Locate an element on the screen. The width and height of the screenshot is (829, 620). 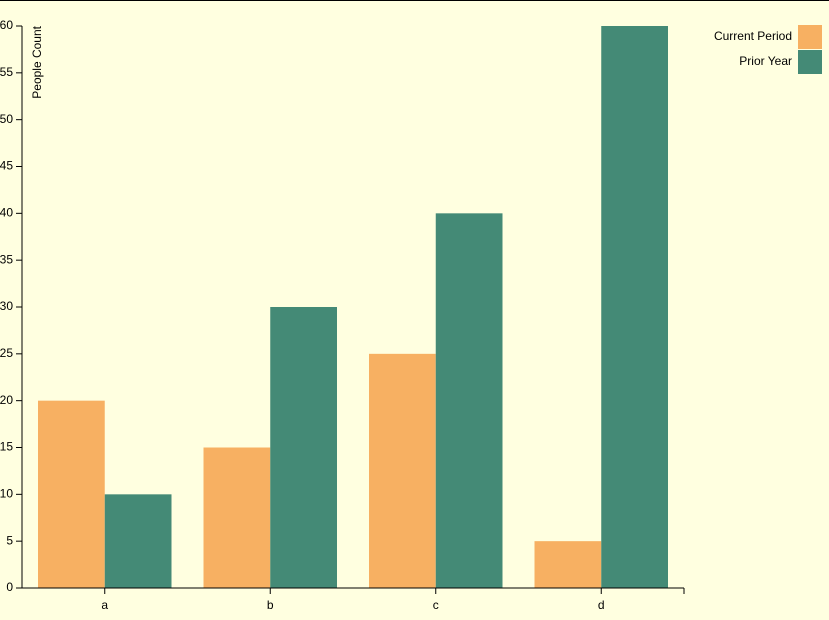
y-tick-label: 15 is located at coordinates (6, 447).